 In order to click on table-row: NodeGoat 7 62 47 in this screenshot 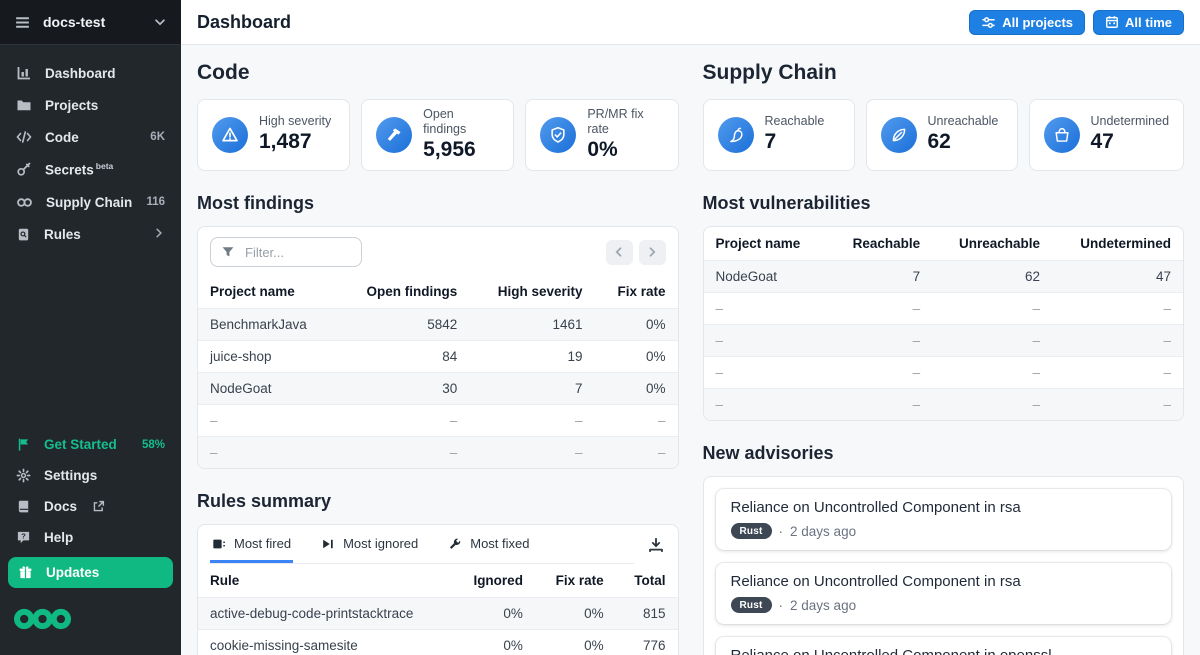, I will do `click(943, 276)`.